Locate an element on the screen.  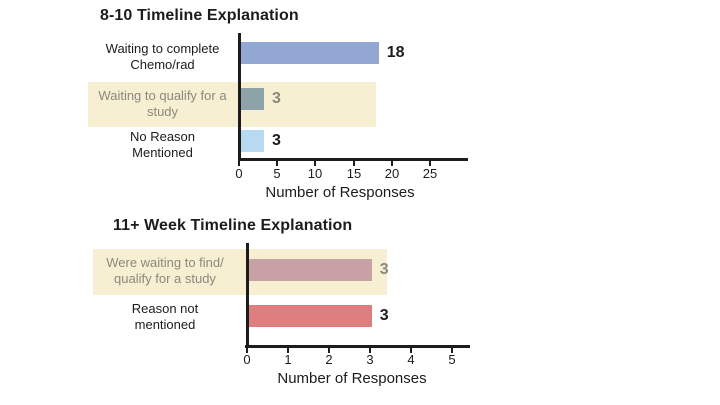
bar-row: 18 is located at coordinates (355, 53).